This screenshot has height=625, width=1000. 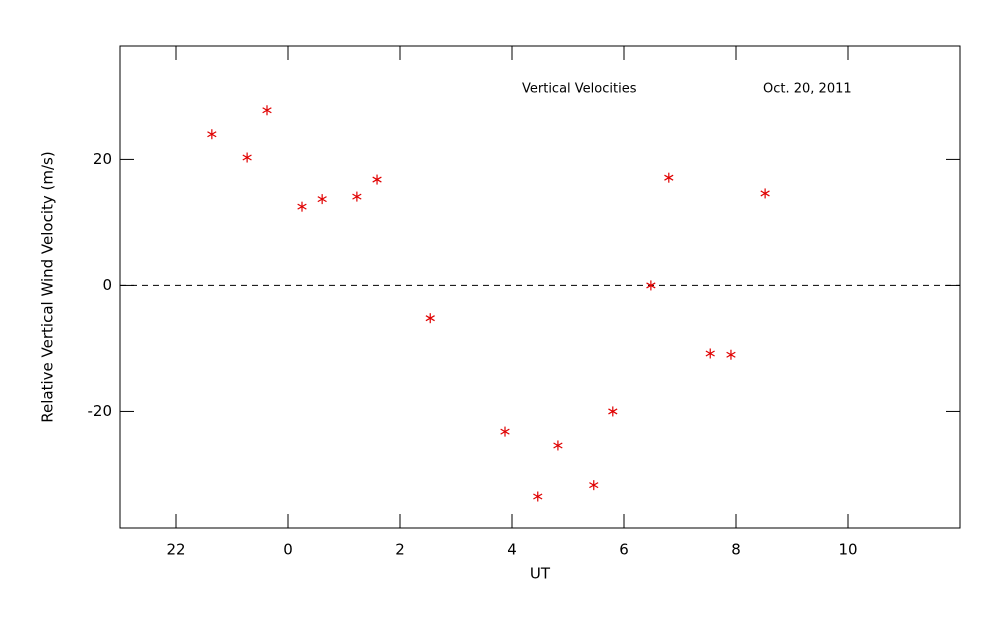 I want to click on y-tick-label: 20, so click(x=102, y=159).